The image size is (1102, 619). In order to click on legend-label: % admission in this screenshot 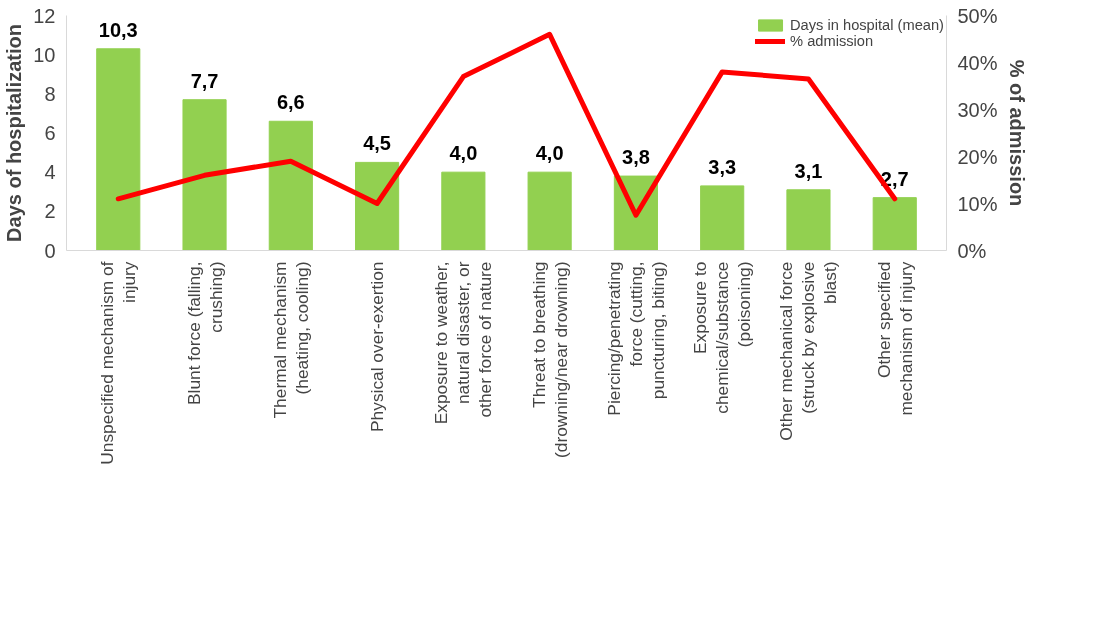, I will do `click(832, 41)`.